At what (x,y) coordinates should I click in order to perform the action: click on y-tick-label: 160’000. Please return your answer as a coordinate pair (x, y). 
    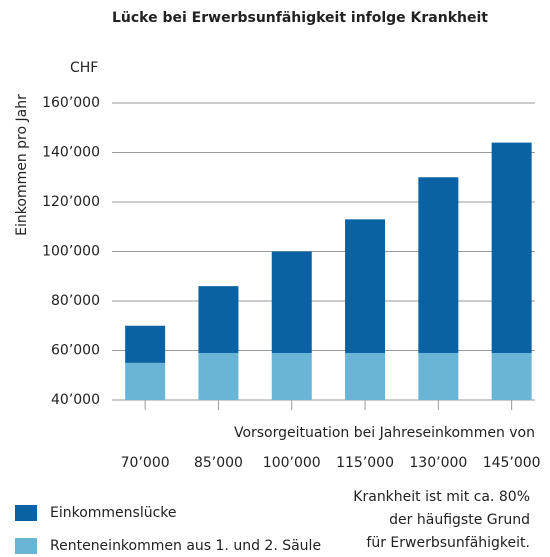
    Looking at the image, I should click on (71, 103).